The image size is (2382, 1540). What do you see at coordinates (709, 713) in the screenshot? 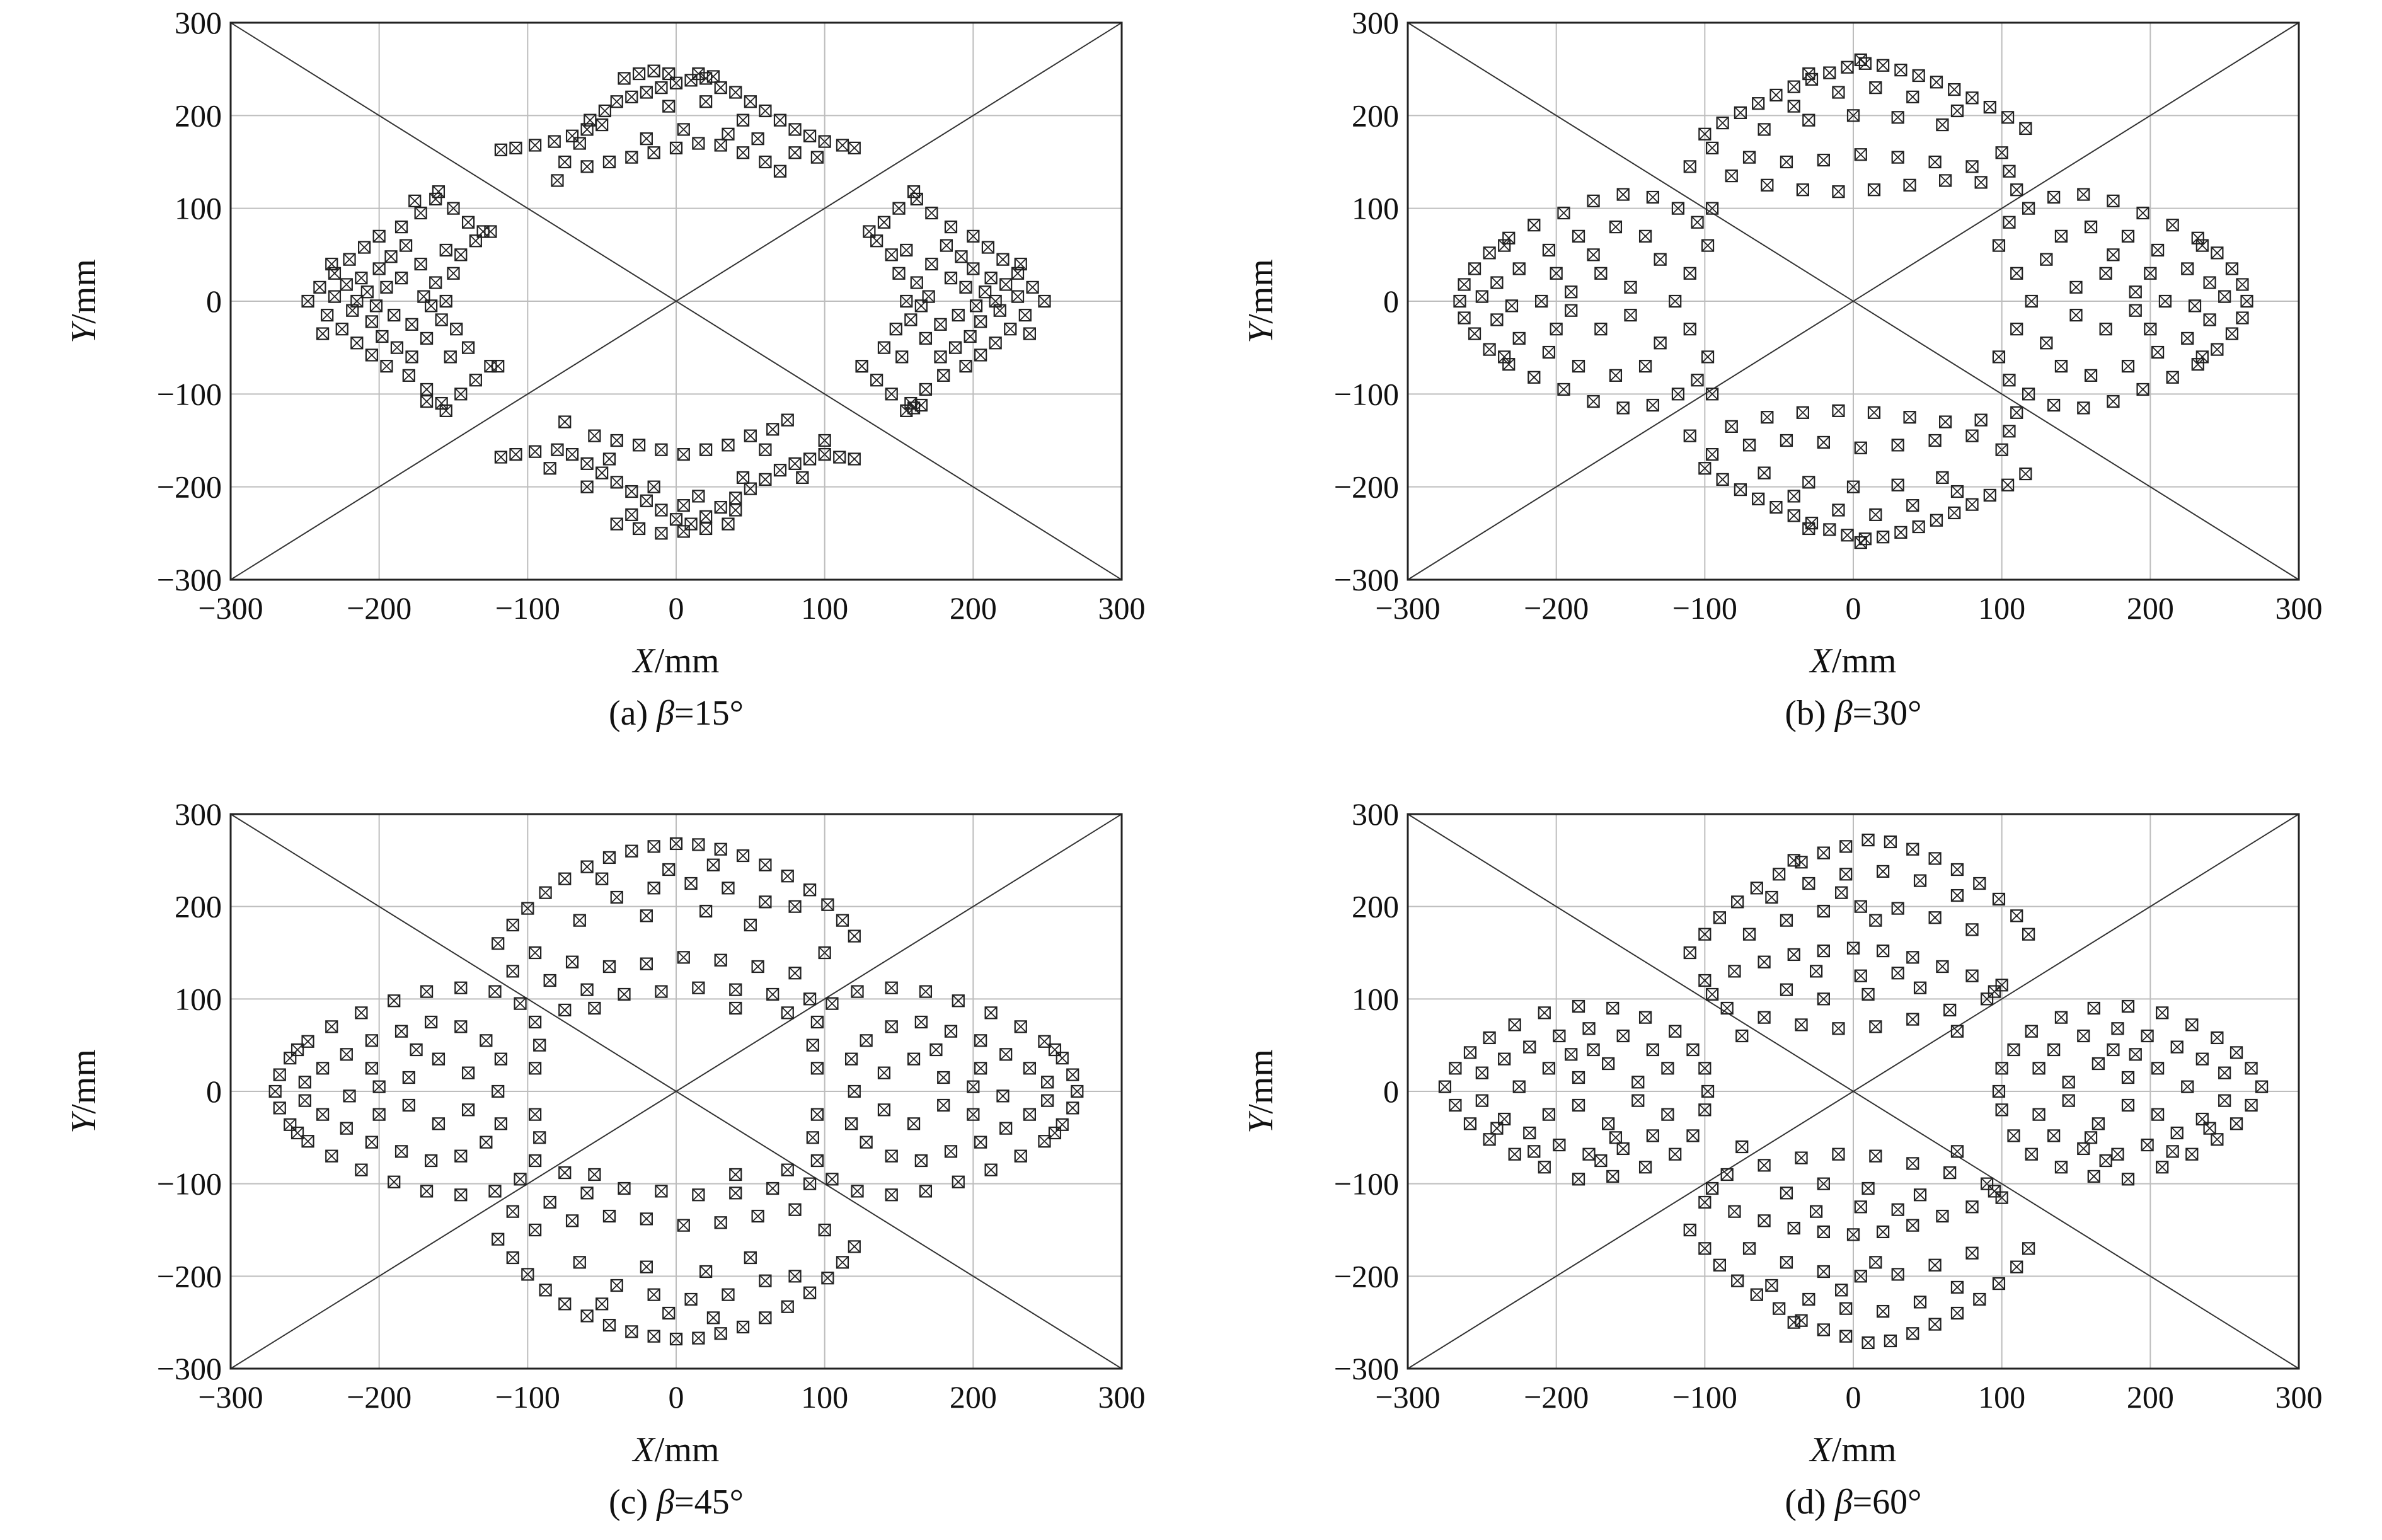
I see `caption-suffix: =15°` at bounding box center [709, 713].